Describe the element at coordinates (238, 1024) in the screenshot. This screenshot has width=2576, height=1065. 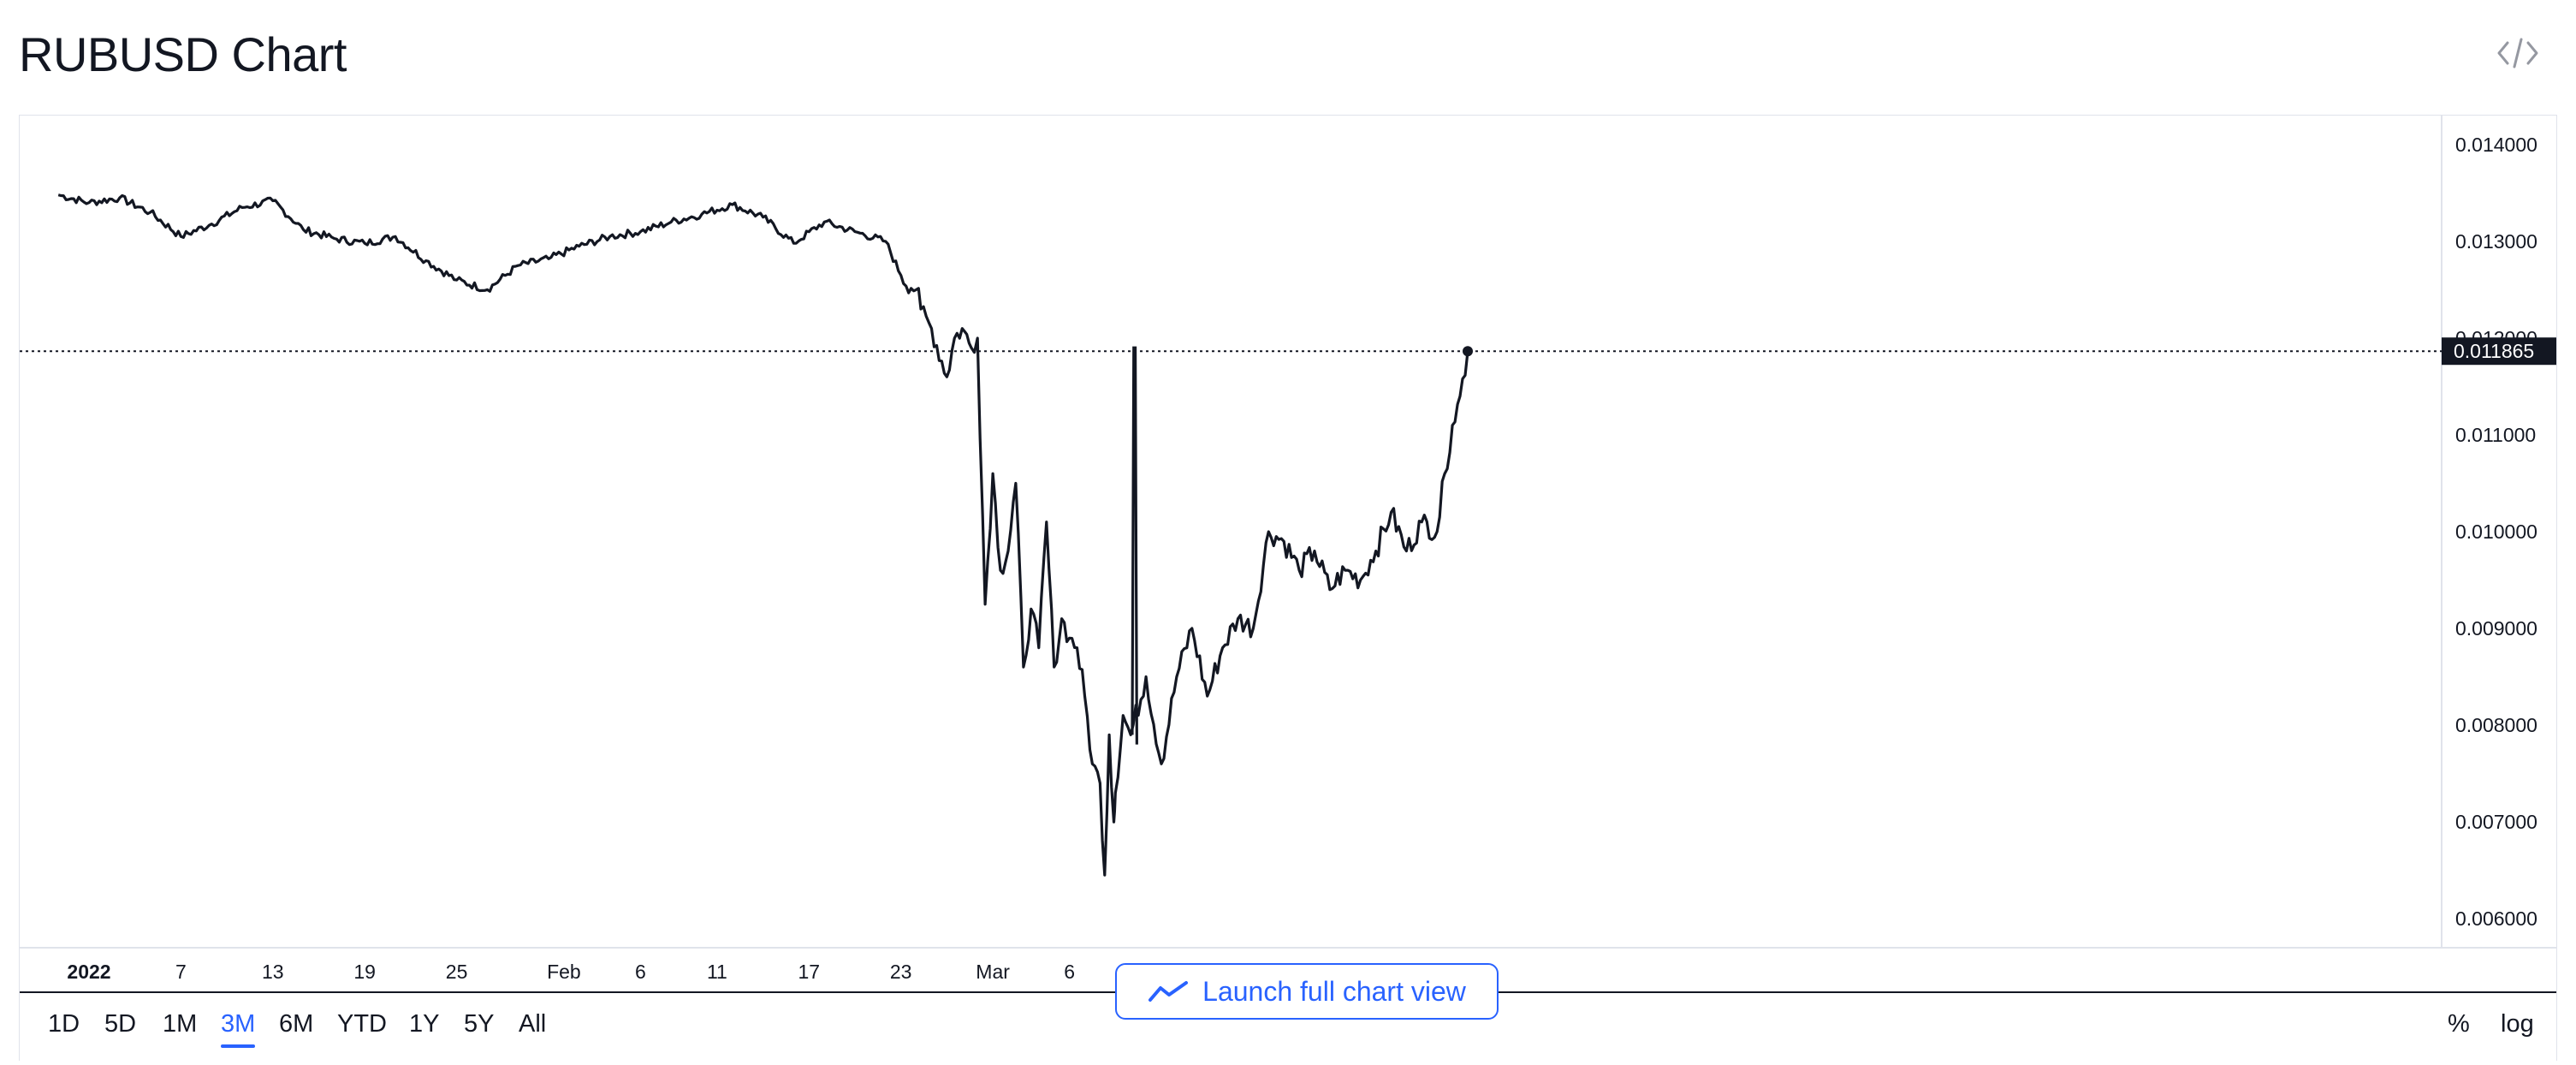
I see `range-button-3m: 3M` at that location.